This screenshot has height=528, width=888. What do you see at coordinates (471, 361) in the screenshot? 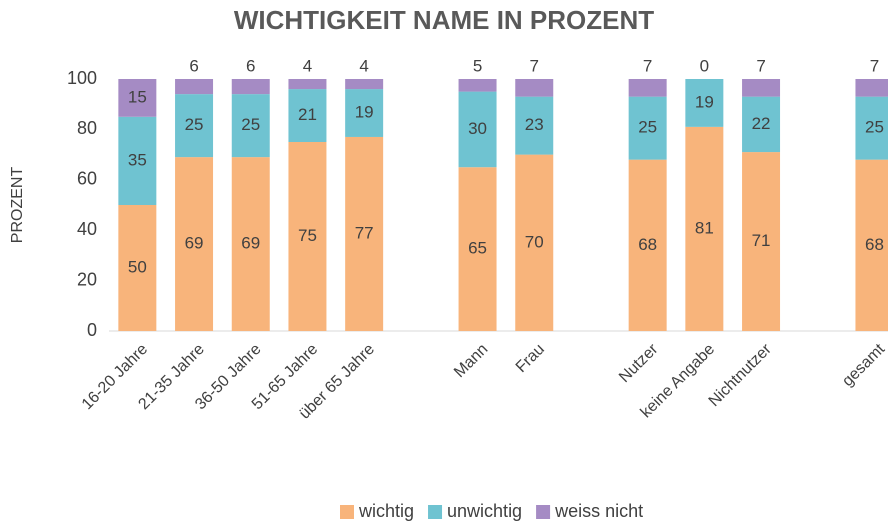
I see `x-tick-label: Mann` at bounding box center [471, 361].